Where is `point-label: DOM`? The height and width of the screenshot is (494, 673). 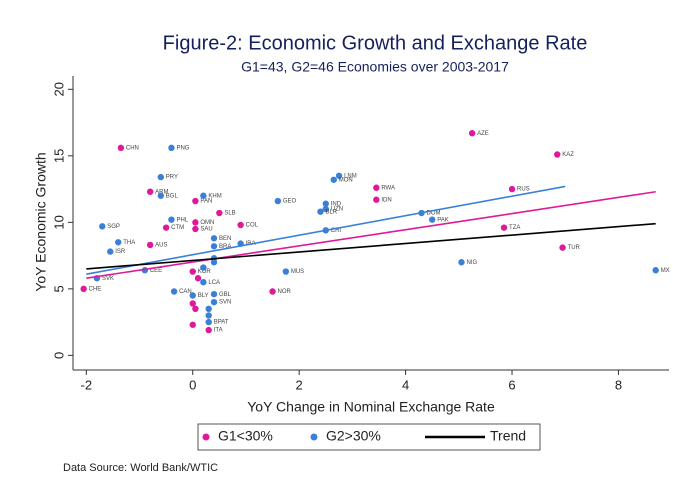
point-label: DOM is located at coordinates (434, 214).